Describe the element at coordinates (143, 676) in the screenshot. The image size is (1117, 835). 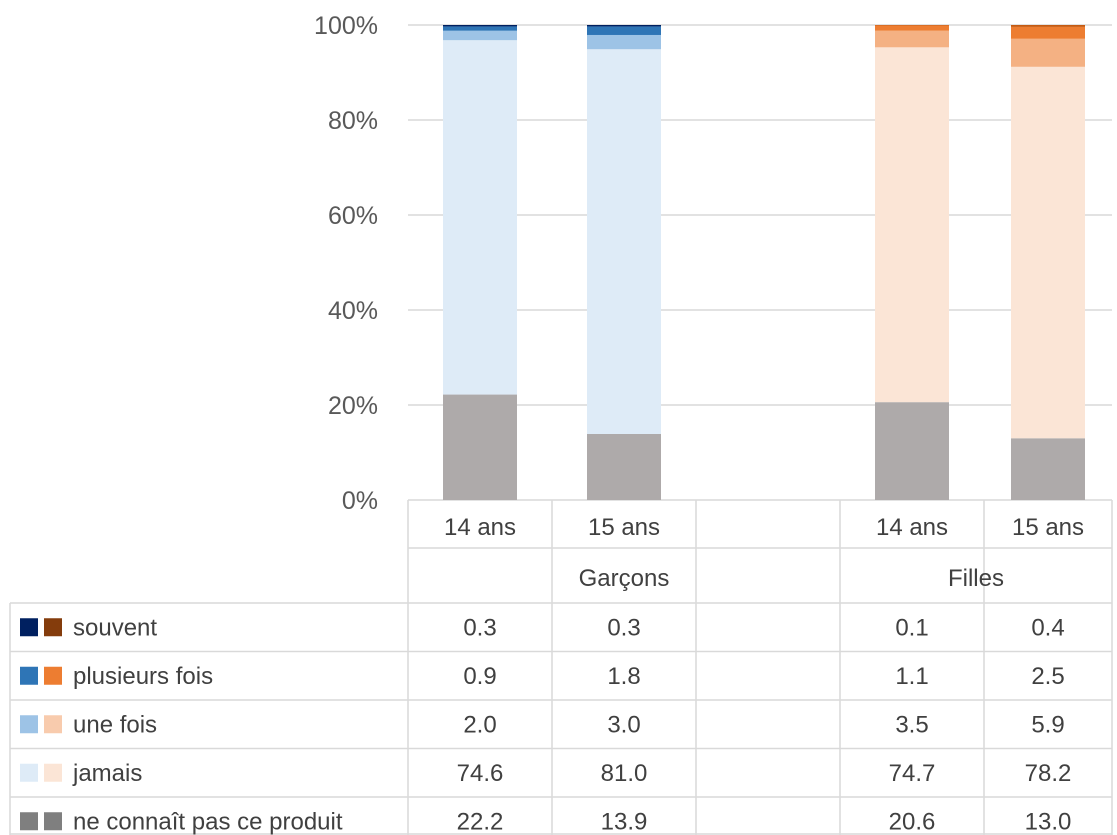
I see `legend-label: plusieurs fois` at that location.